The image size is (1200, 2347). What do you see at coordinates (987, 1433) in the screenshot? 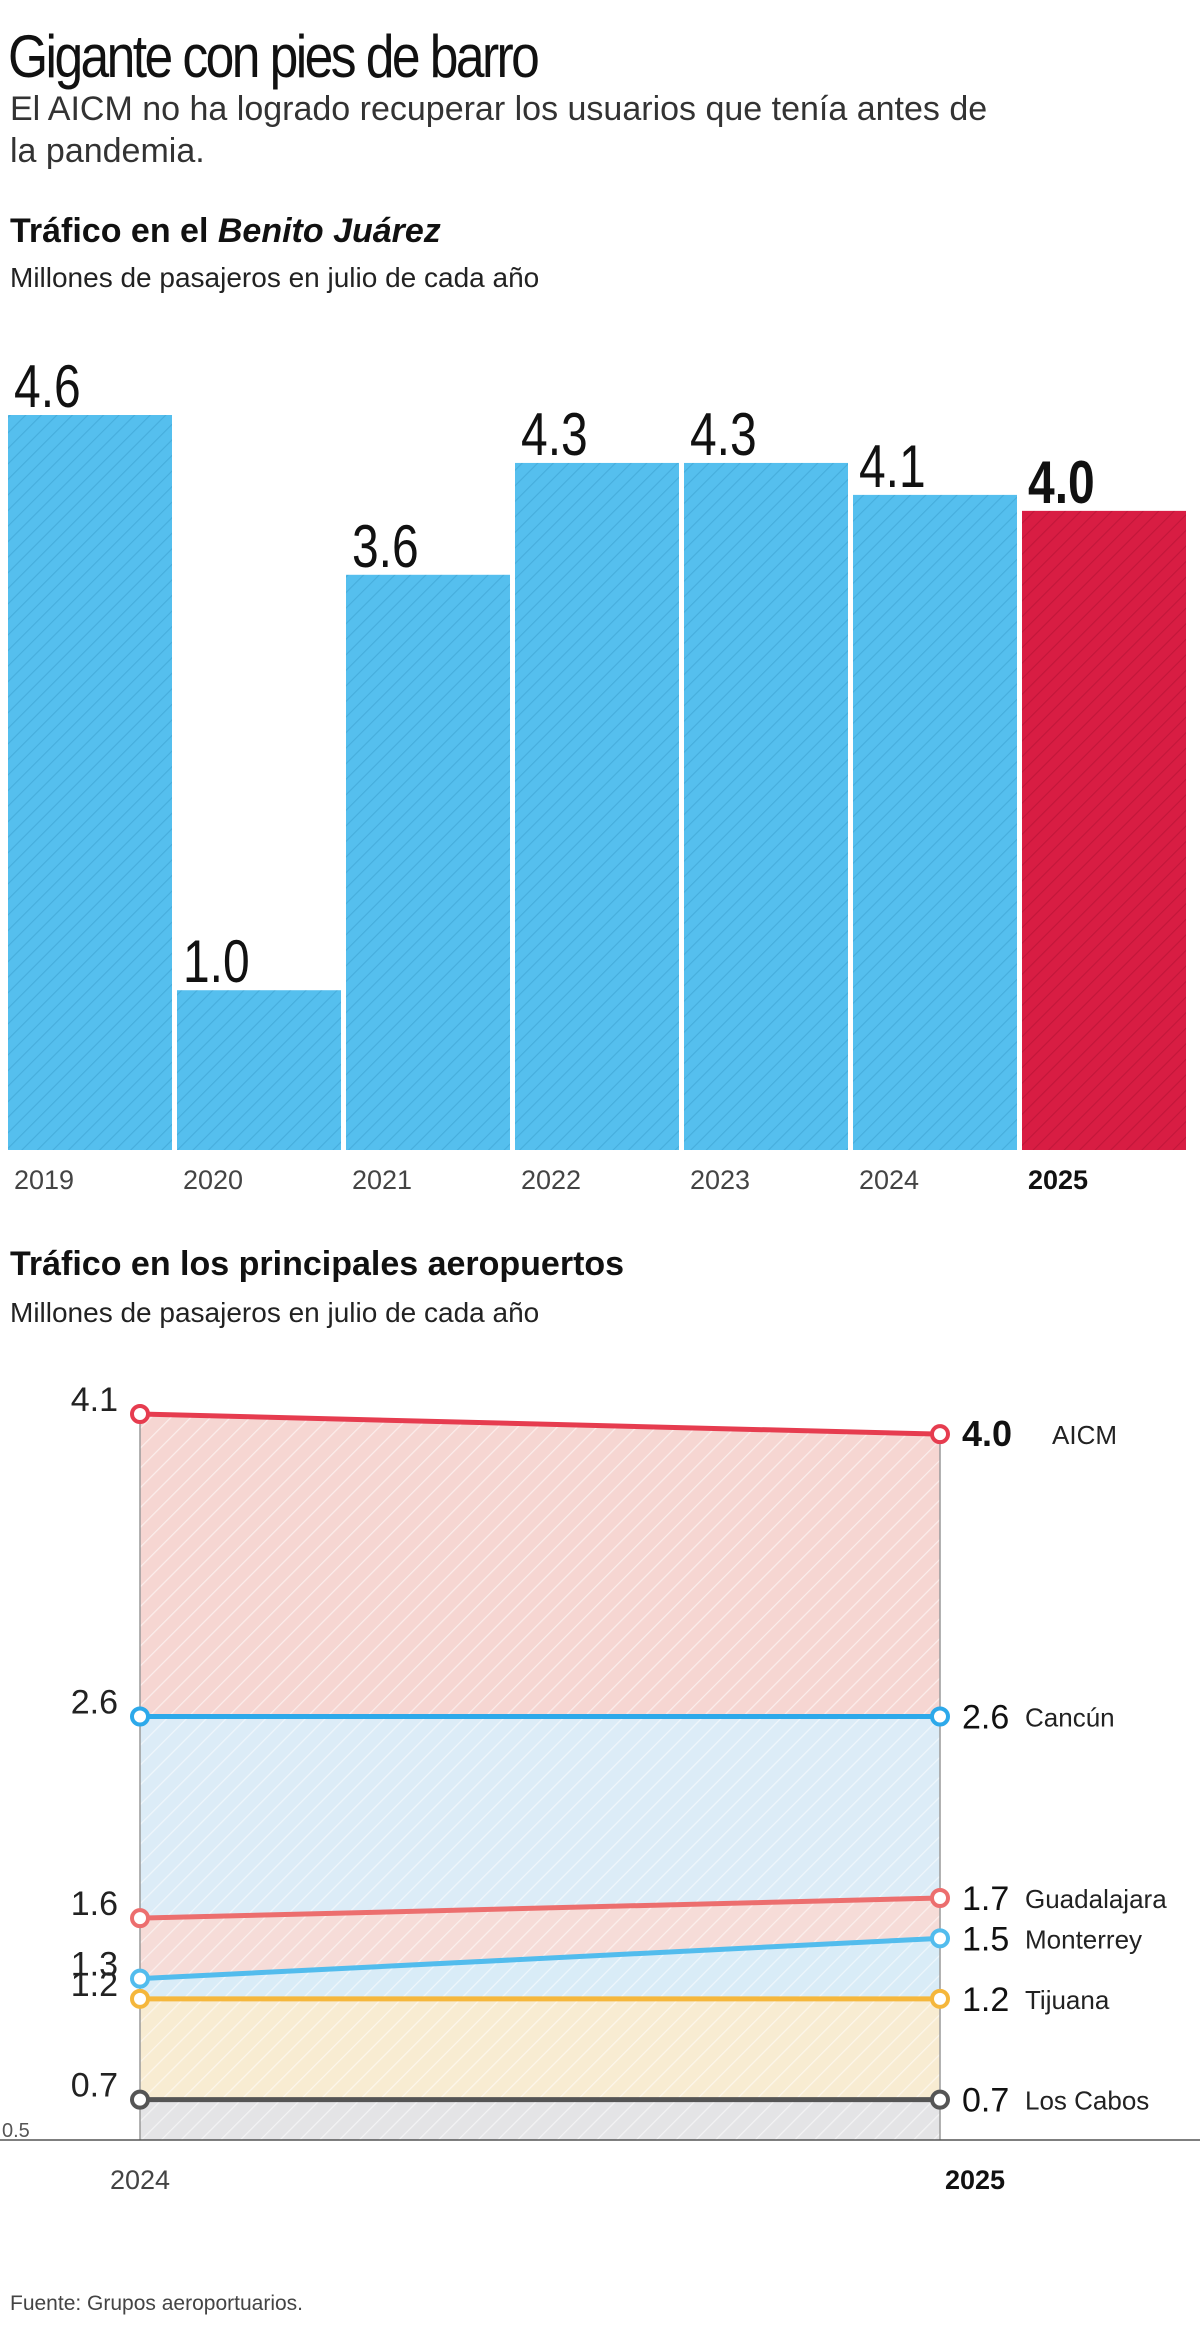
I see `end-label-aicm: 4.0` at bounding box center [987, 1433].